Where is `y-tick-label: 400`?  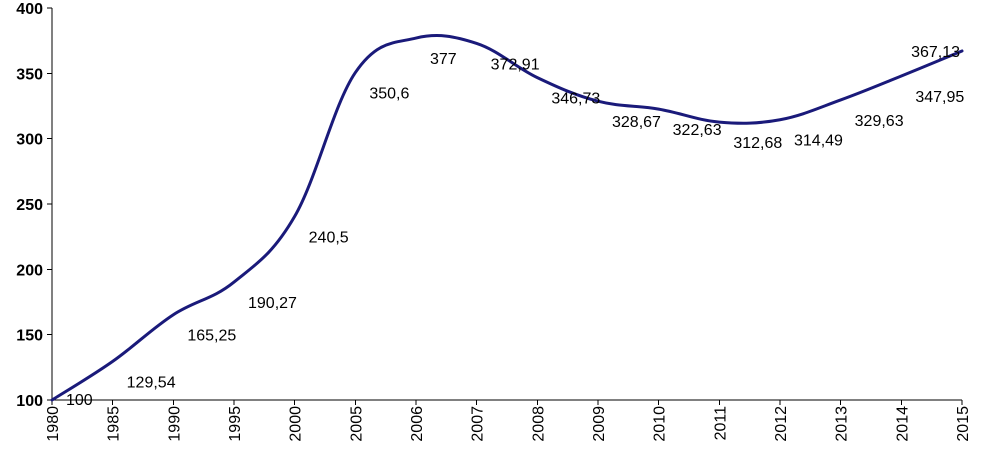 y-tick-label: 400 is located at coordinates (29, 9).